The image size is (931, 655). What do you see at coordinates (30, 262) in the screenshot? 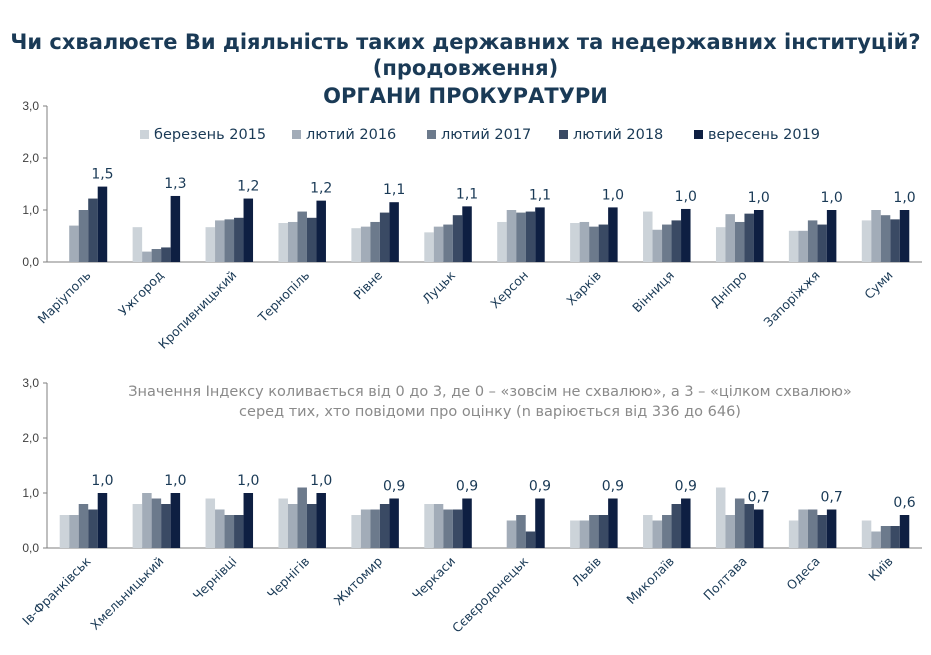
I see `top-y-tick-label: 0,0` at bounding box center [30, 262].